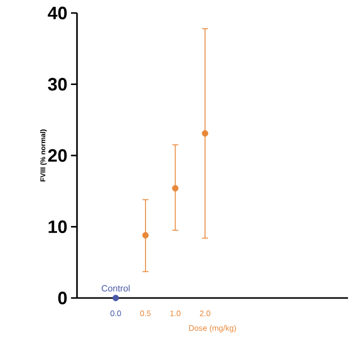 The height and width of the screenshot is (346, 353). Describe the element at coordinates (57, 227) in the screenshot. I see `y-tick-label: 10` at that location.